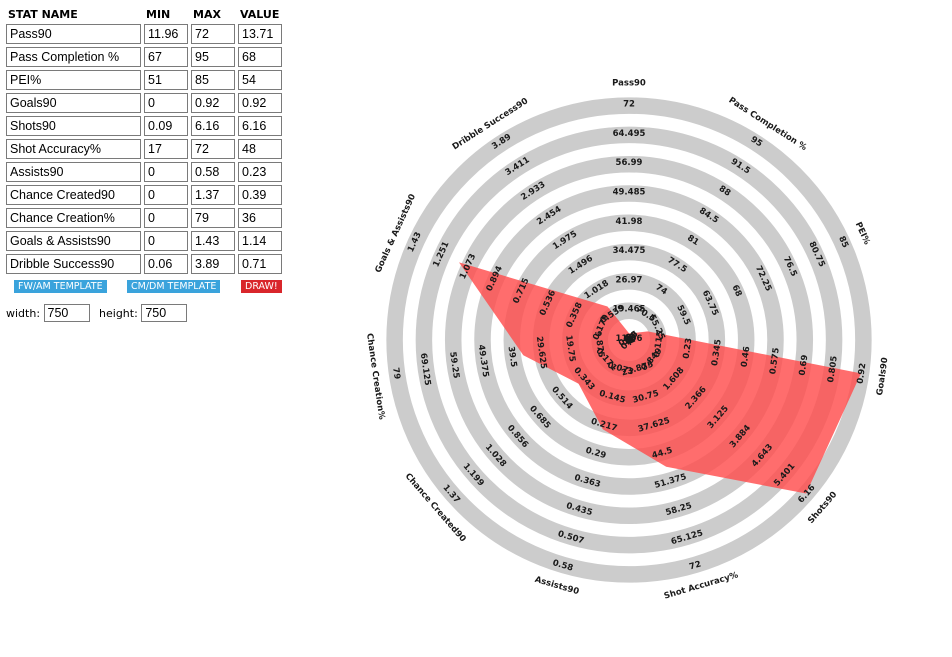  Describe the element at coordinates (60, 286) in the screenshot. I see `fw-am-template-button: FW/AM TEMPLATE` at that location.